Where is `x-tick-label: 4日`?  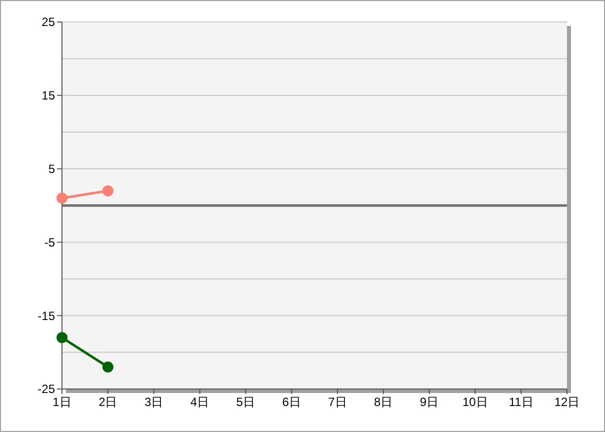
x-tick-label: 4日 is located at coordinates (200, 402).